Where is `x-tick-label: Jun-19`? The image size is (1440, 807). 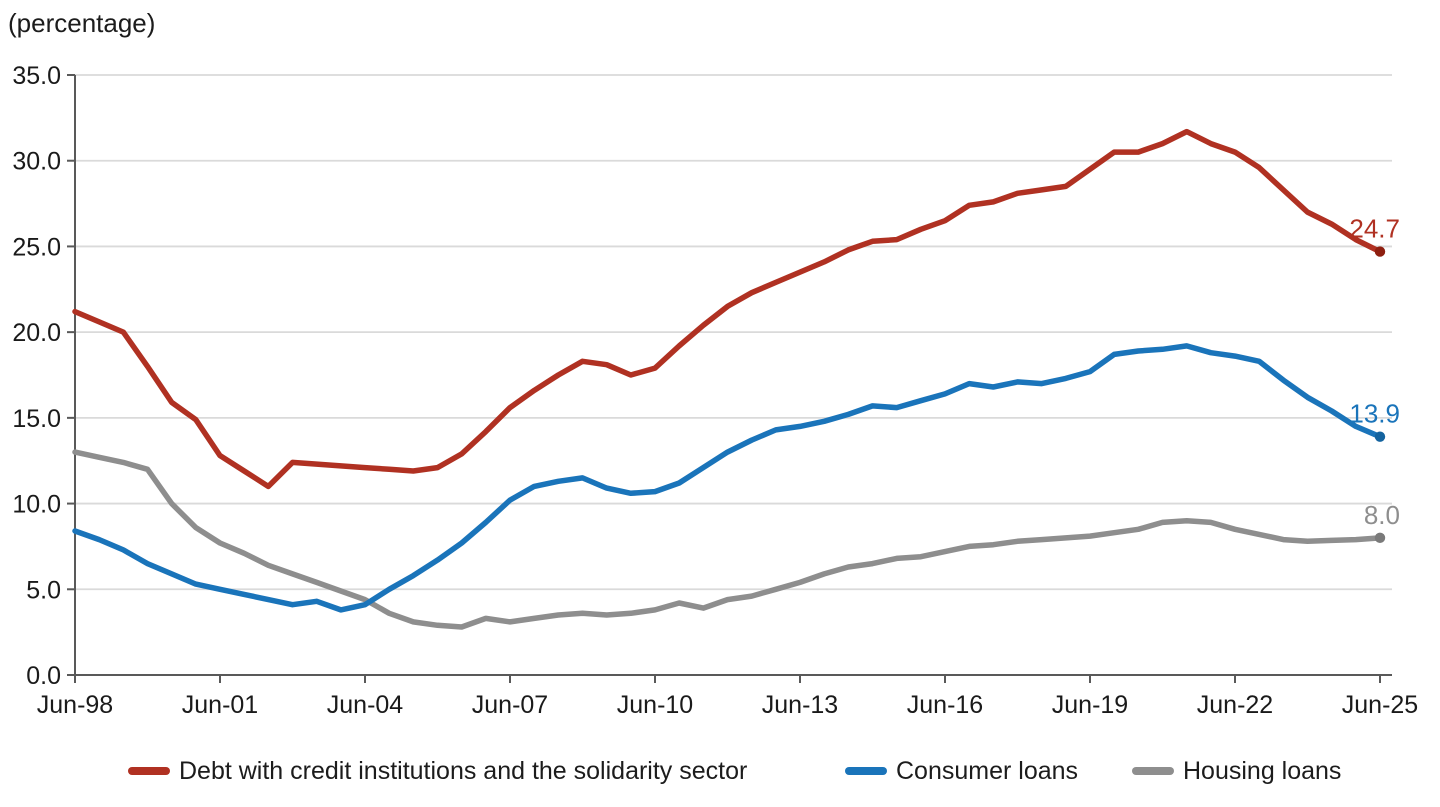 x-tick-label: Jun-19 is located at coordinates (1090, 705).